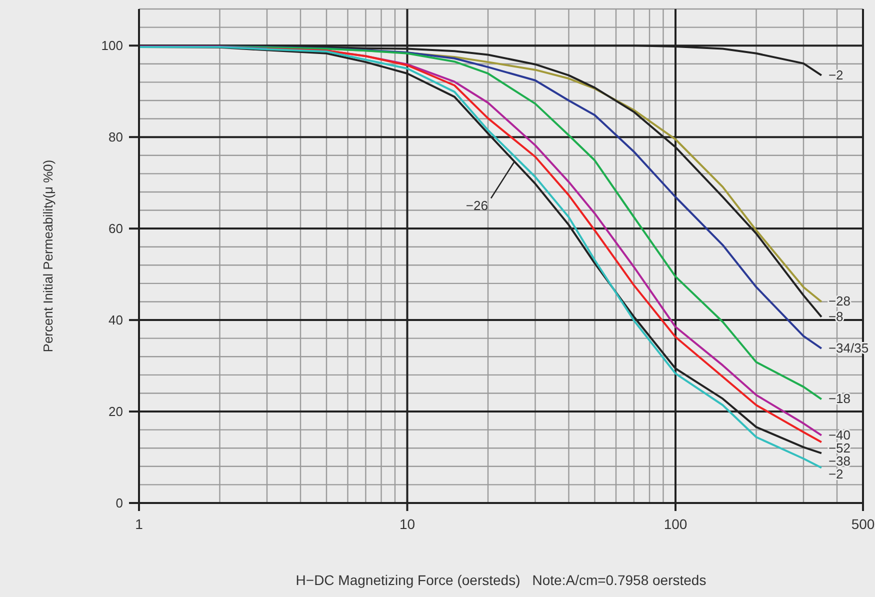  What do you see at coordinates (139, 524) in the screenshot?
I see `x-tick-label: 1` at bounding box center [139, 524].